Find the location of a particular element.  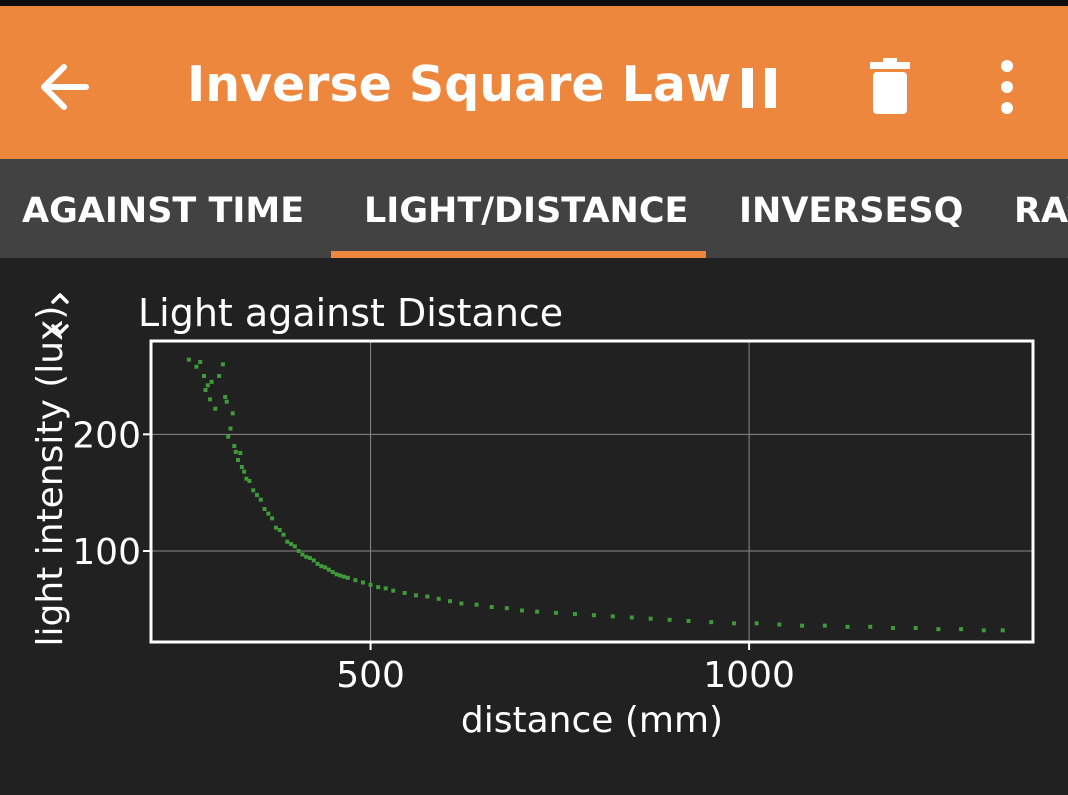

y-axis-scale-handle is located at coordinates (60, 314).